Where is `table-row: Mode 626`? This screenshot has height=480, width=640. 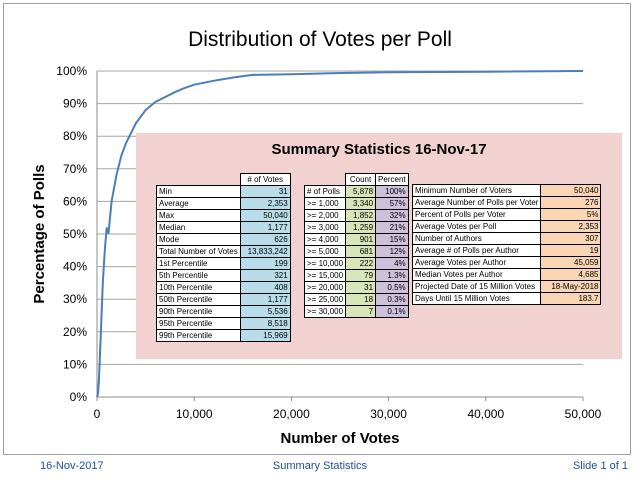 table-row: Mode 626 is located at coordinates (223, 239).